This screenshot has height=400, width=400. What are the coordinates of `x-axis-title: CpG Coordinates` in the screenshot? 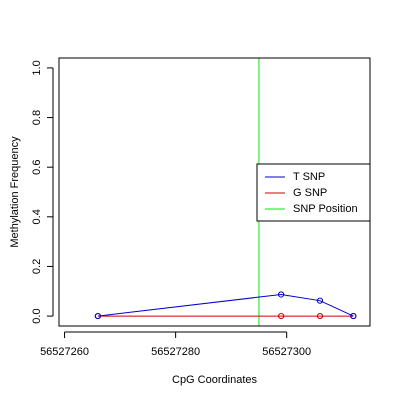 It's located at (214, 380).